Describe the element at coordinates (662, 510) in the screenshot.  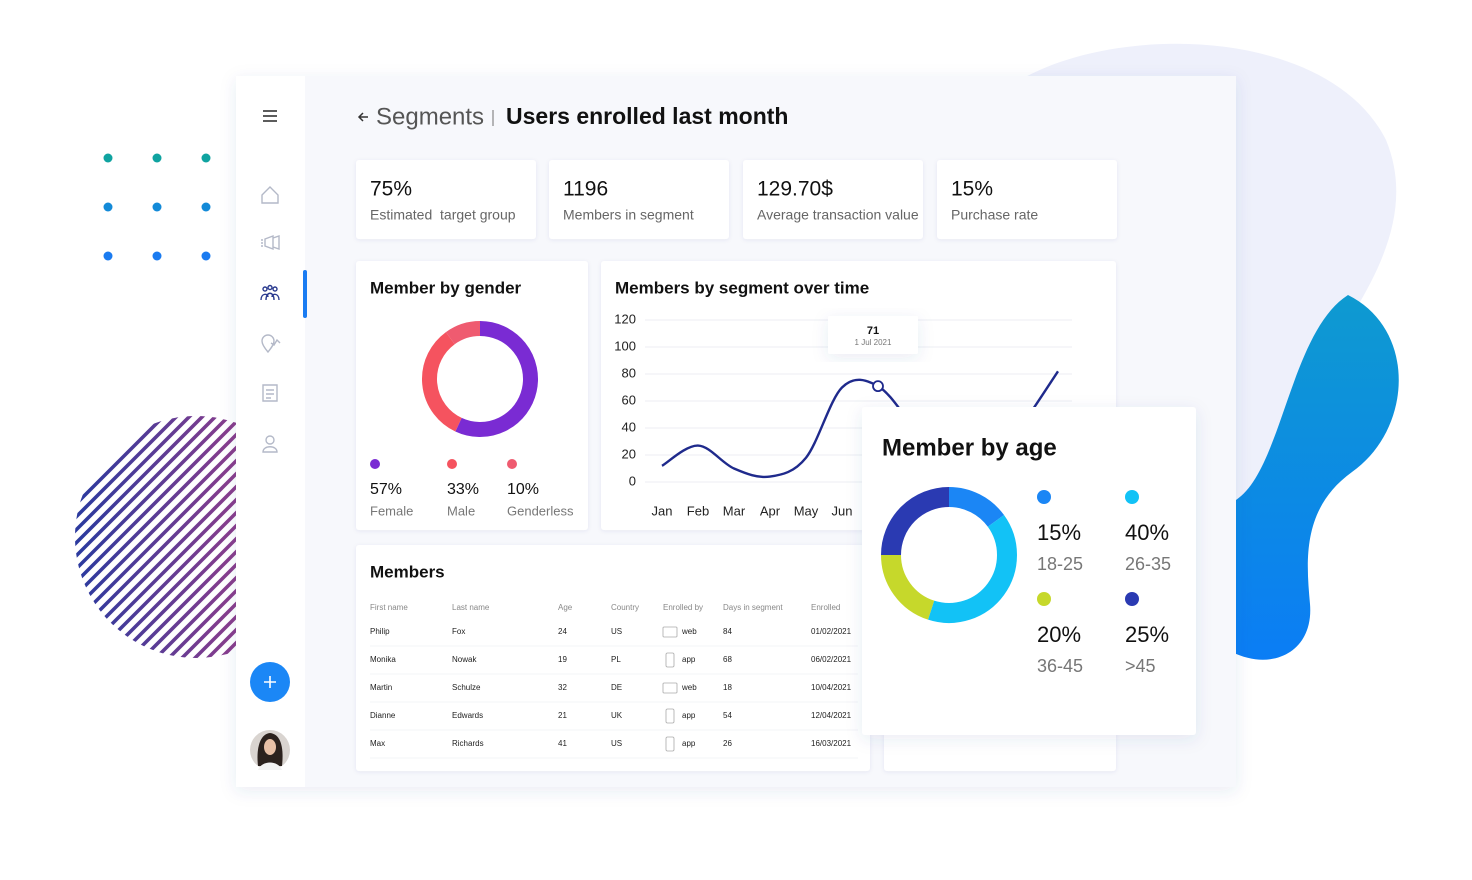
I see `x-tick-label: Jan` at that location.